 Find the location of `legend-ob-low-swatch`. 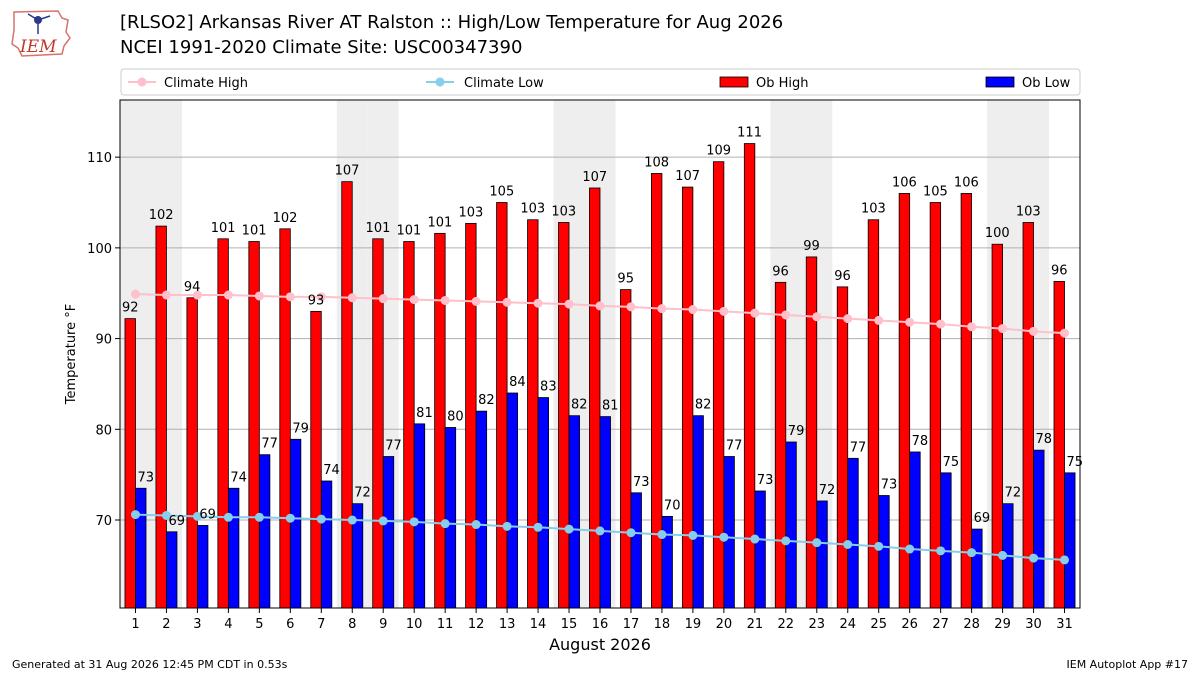

legend-ob-low-swatch is located at coordinates (1000, 82).